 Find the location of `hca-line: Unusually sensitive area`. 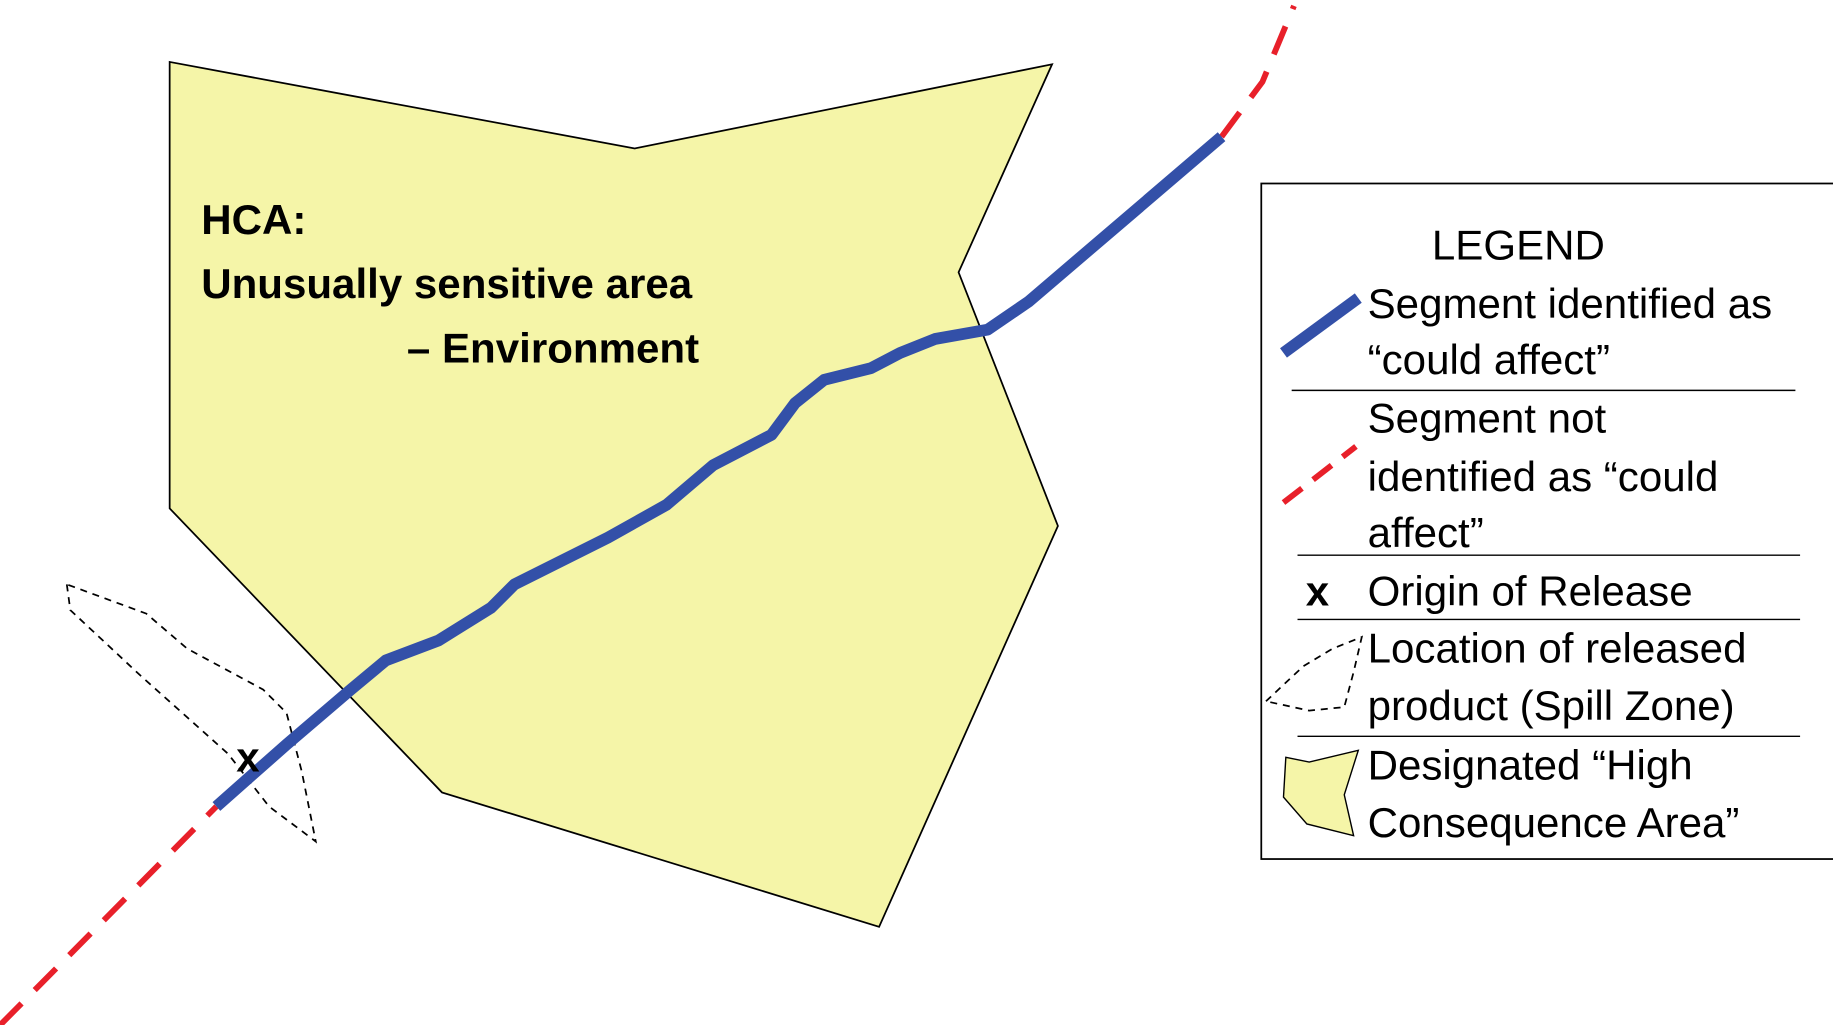

hca-line: Unusually sensitive area is located at coordinates (447, 283).